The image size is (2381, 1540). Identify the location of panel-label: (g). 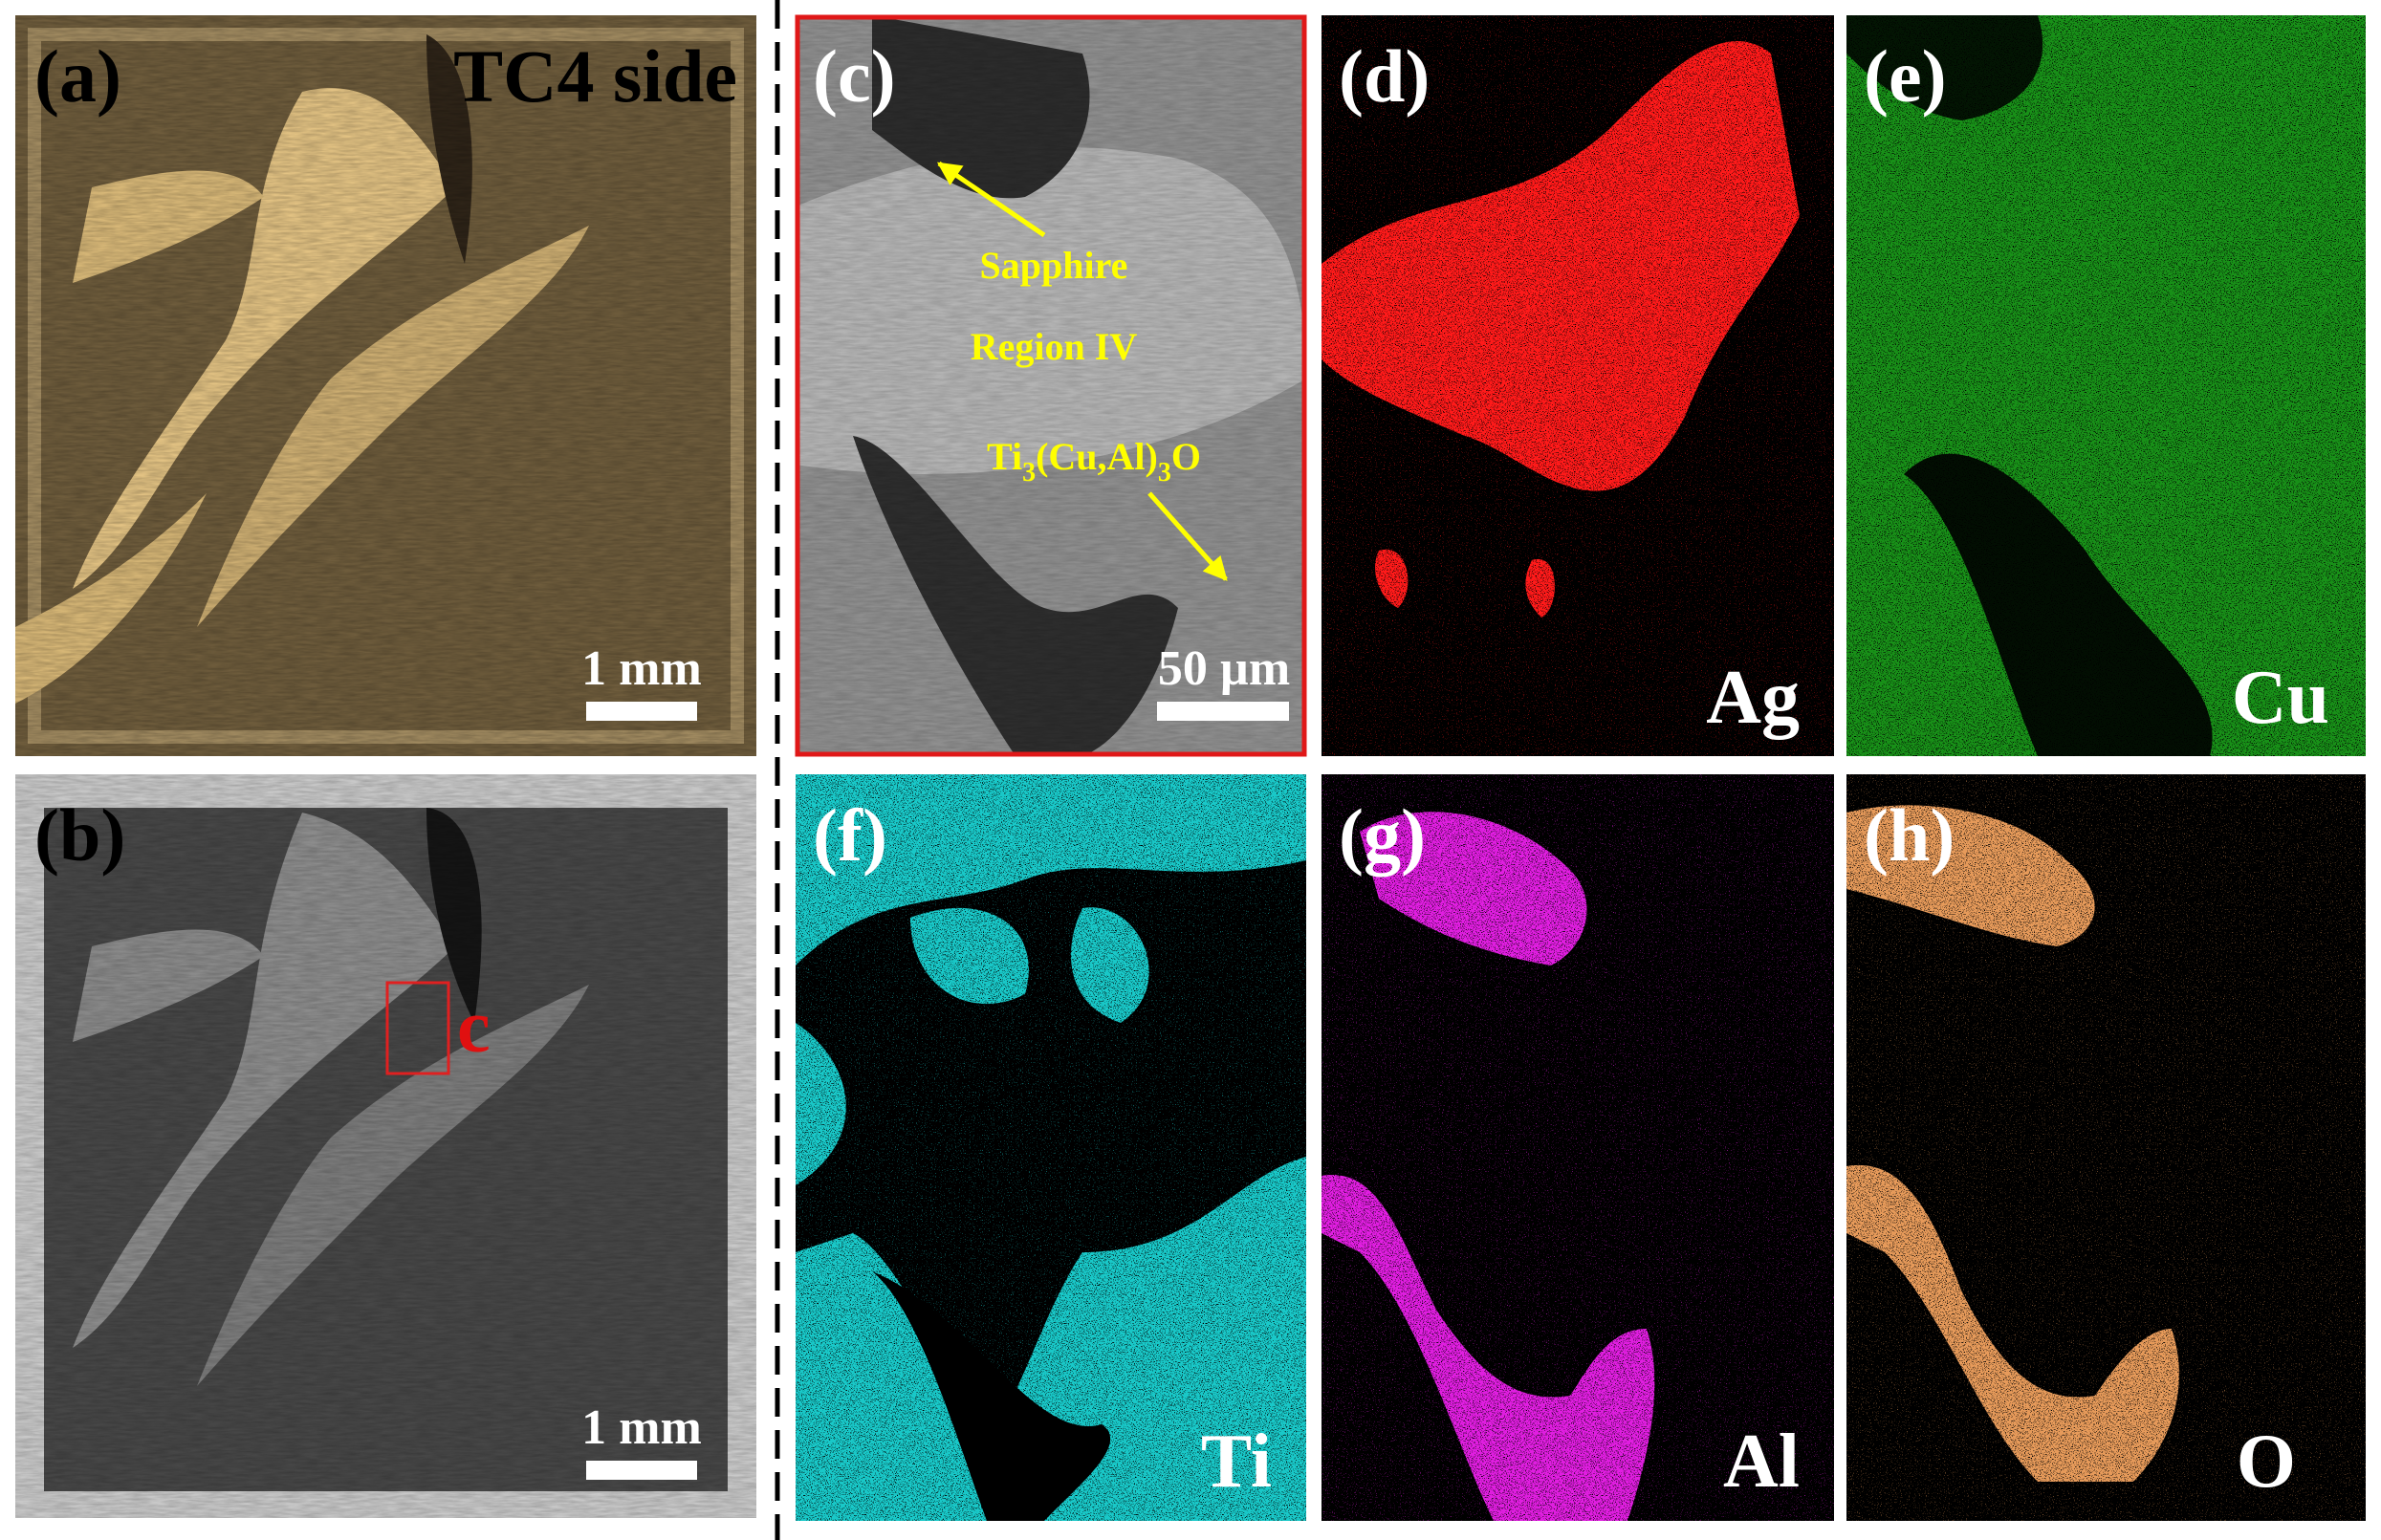
(1383, 835).